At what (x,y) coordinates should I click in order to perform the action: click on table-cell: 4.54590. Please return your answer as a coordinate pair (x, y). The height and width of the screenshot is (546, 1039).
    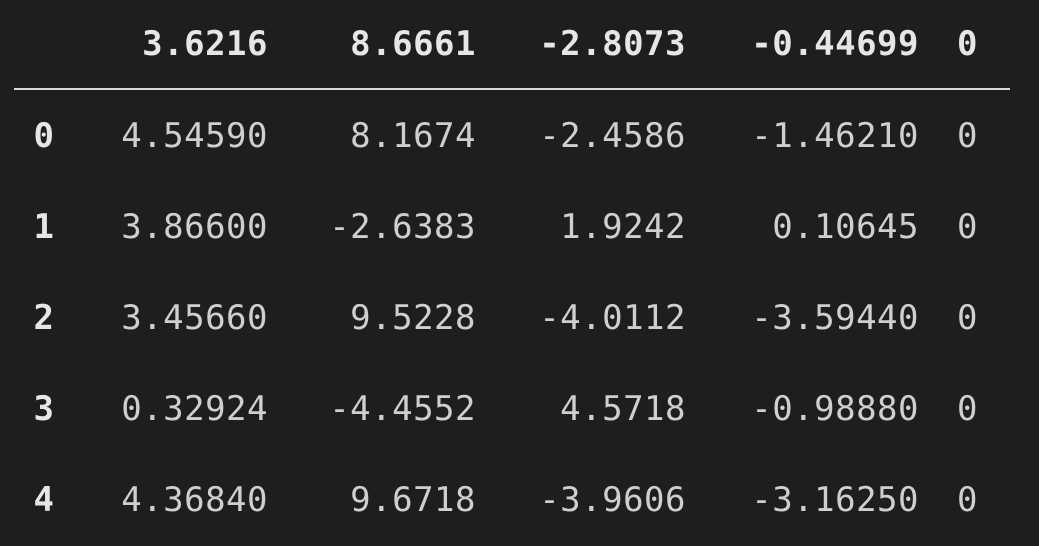
    Looking at the image, I should click on (194, 135).